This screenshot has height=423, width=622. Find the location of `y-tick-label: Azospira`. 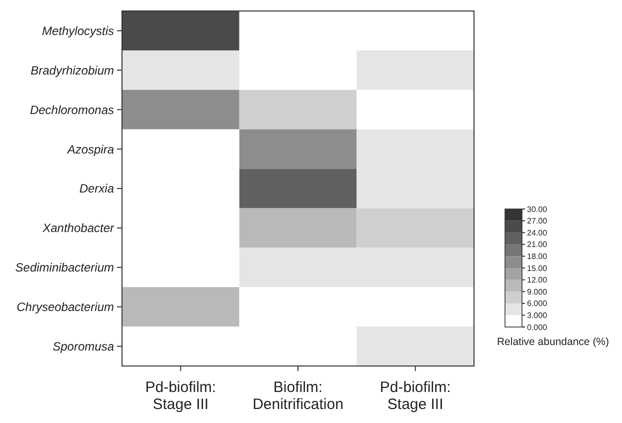

y-tick-label: Azospira is located at coordinates (90, 149).